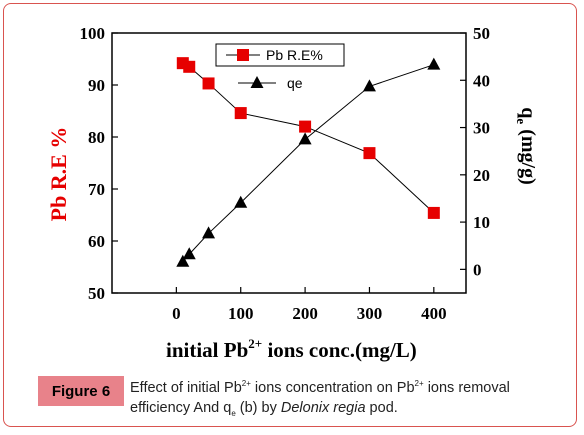  What do you see at coordinates (381, 407) in the screenshot?
I see `caption-part-5: pod.` at bounding box center [381, 407].